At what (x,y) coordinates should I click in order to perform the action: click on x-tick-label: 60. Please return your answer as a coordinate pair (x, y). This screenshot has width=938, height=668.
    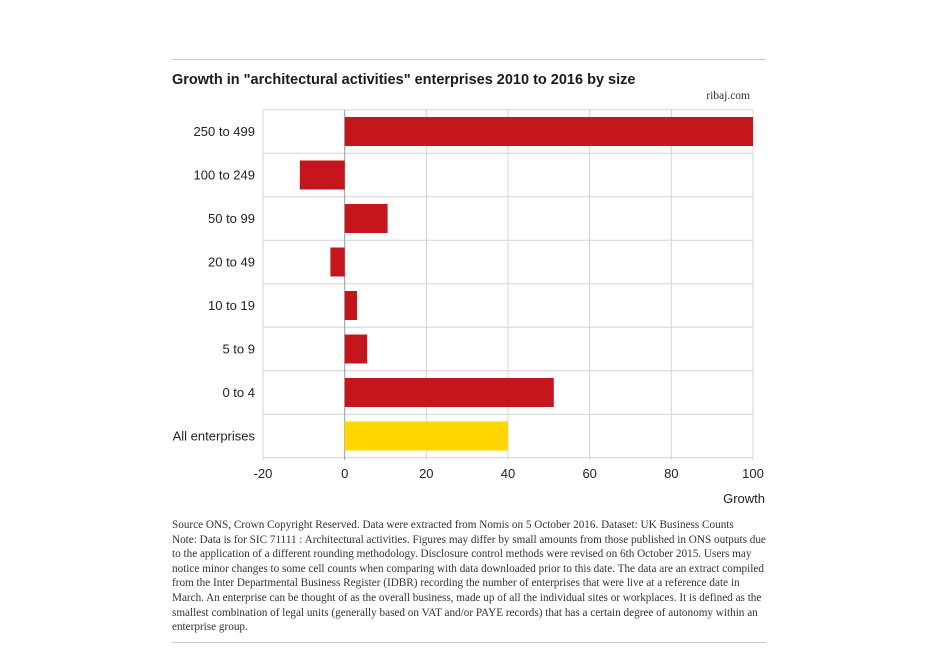
    Looking at the image, I should click on (589, 473).